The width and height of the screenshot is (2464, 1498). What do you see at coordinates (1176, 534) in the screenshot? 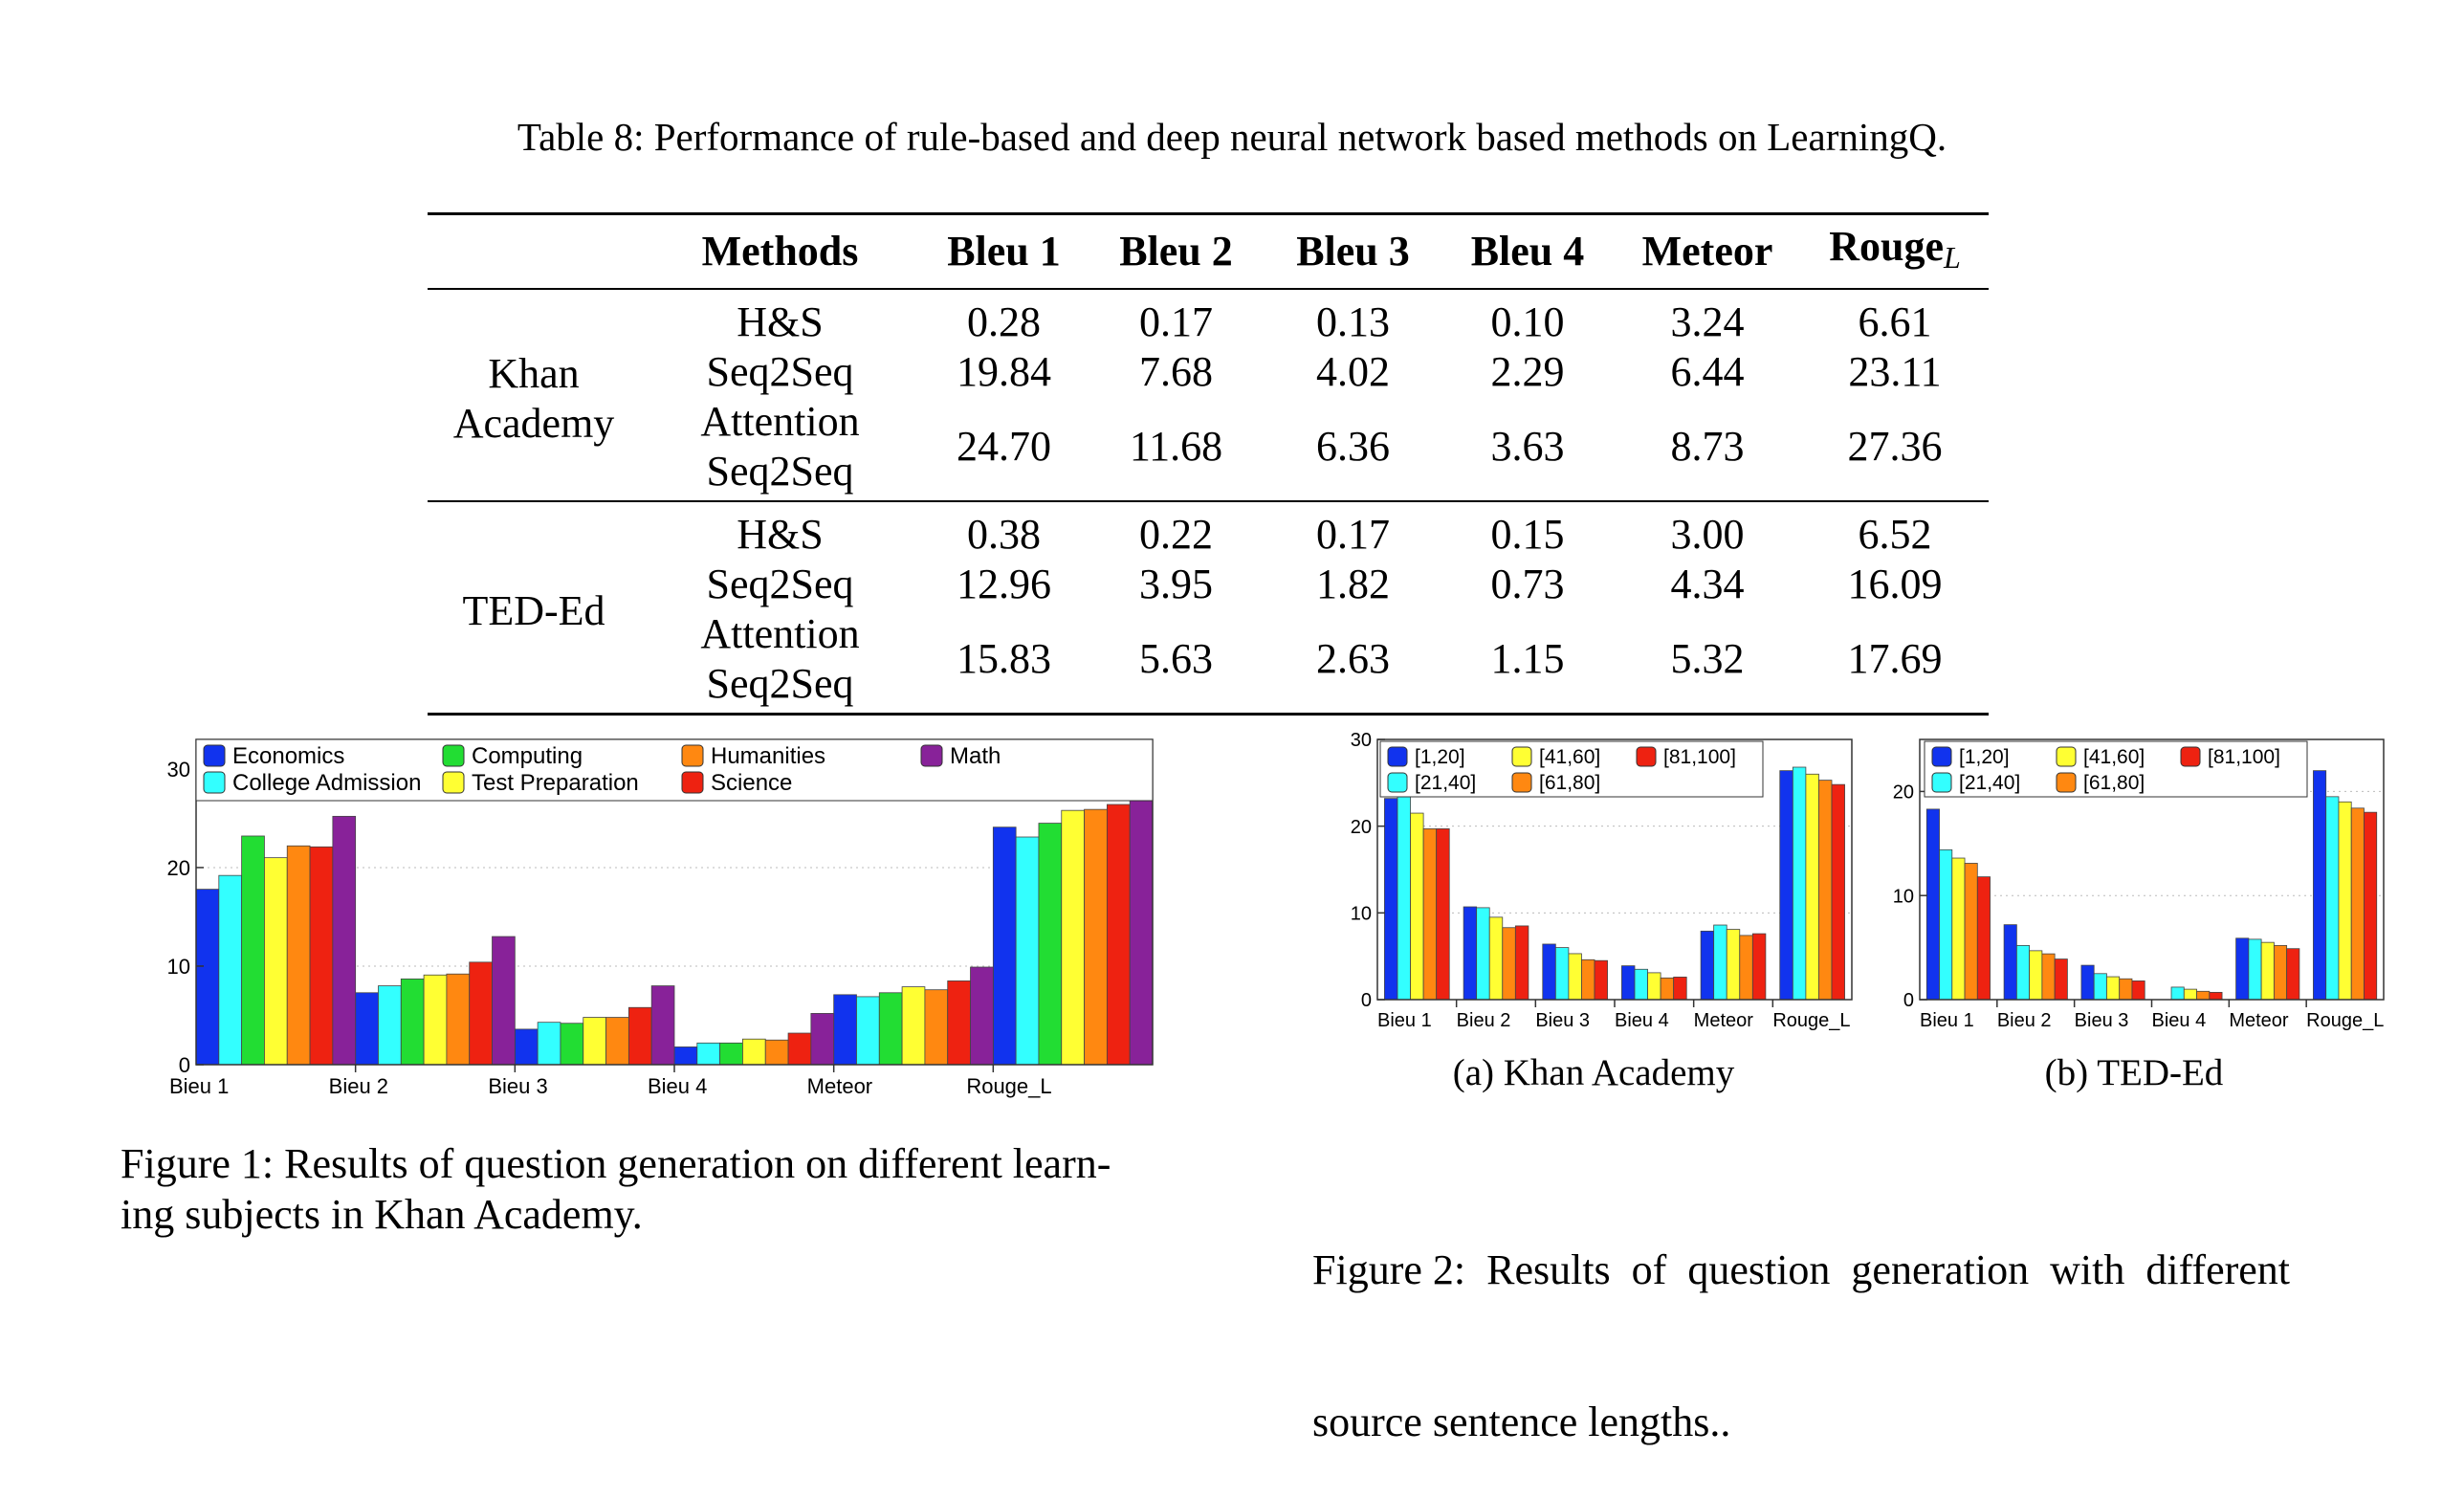
I see `value-cell: 0.22` at bounding box center [1176, 534].